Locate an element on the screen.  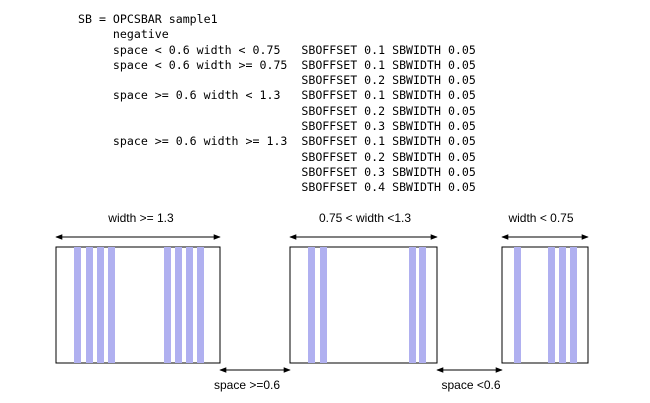
space-label-small: space <0.6 is located at coordinates (470, 385).